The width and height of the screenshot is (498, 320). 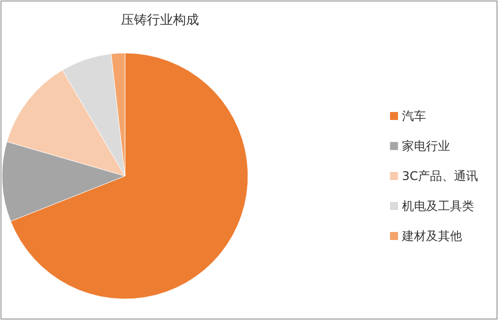 What do you see at coordinates (160, 20) in the screenshot?
I see `chart-title: 压铸行业构成` at bounding box center [160, 20].